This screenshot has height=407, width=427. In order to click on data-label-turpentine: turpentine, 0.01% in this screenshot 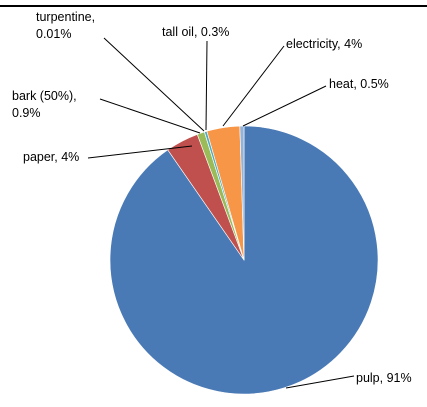, I will do `click(65, 25)`.